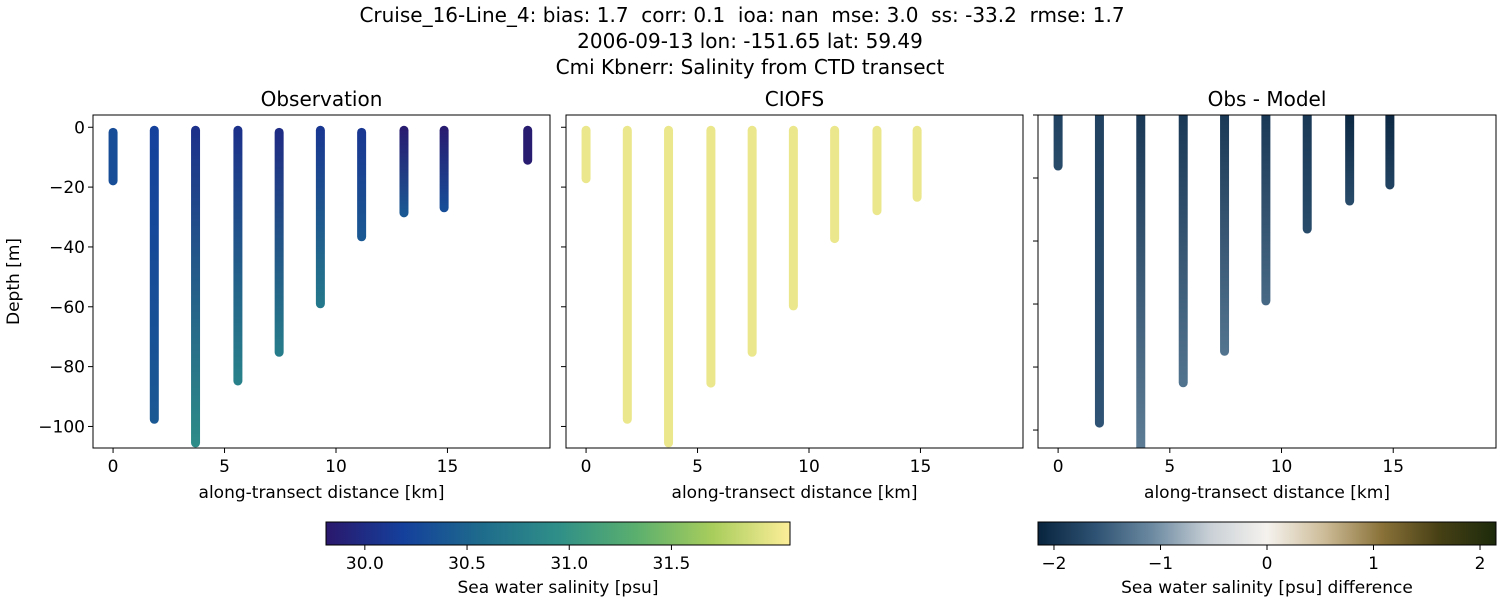 This screenshot has height=600, width=1500. I want to click on figure-title: Cmi Kbnerr: Salinity from CTD transect, so click(750, 67).